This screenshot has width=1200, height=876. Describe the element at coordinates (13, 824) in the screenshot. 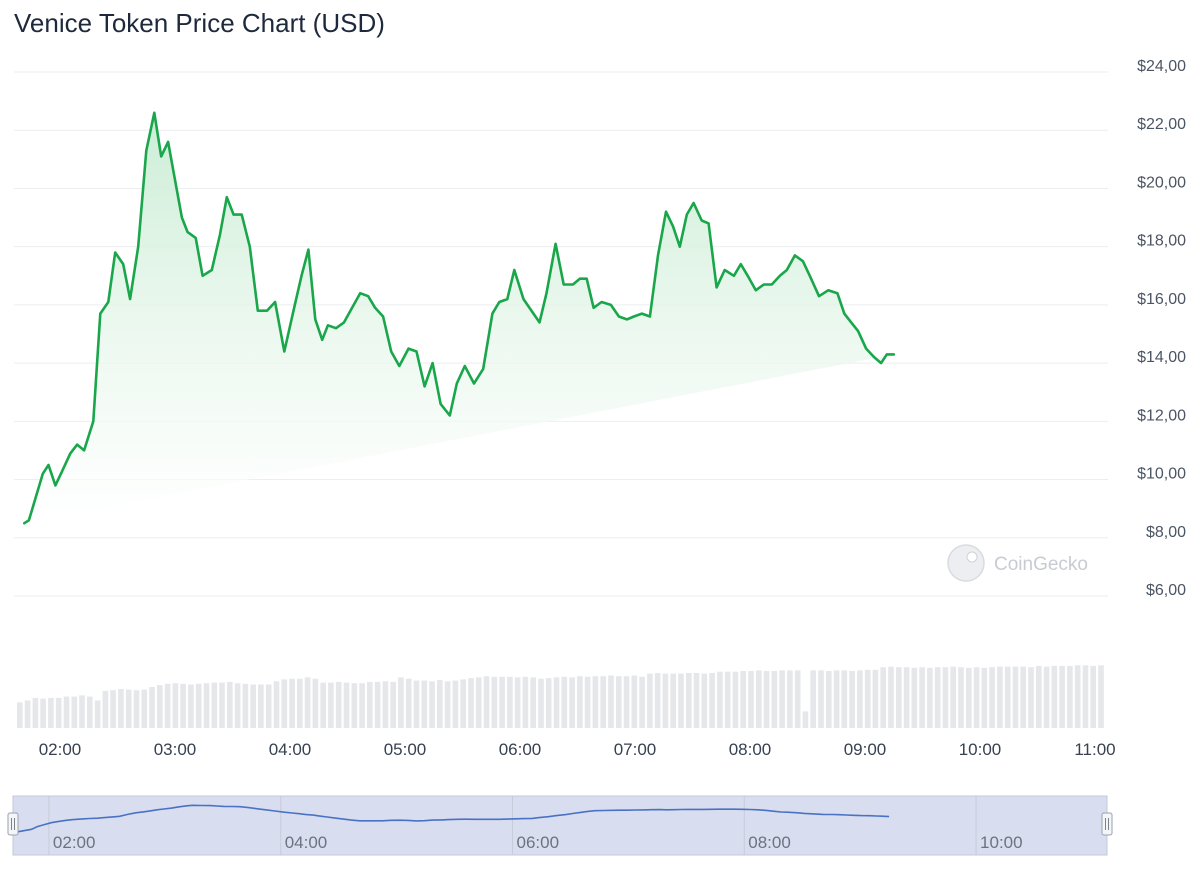

I see `navigator-left-handle` at that location.